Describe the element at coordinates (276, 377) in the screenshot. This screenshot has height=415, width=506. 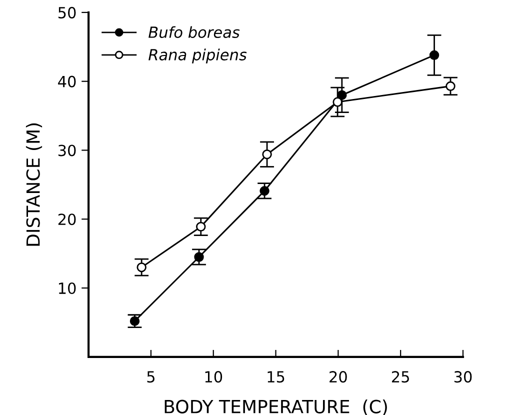
I see `x-tick-label: 15` at that location.